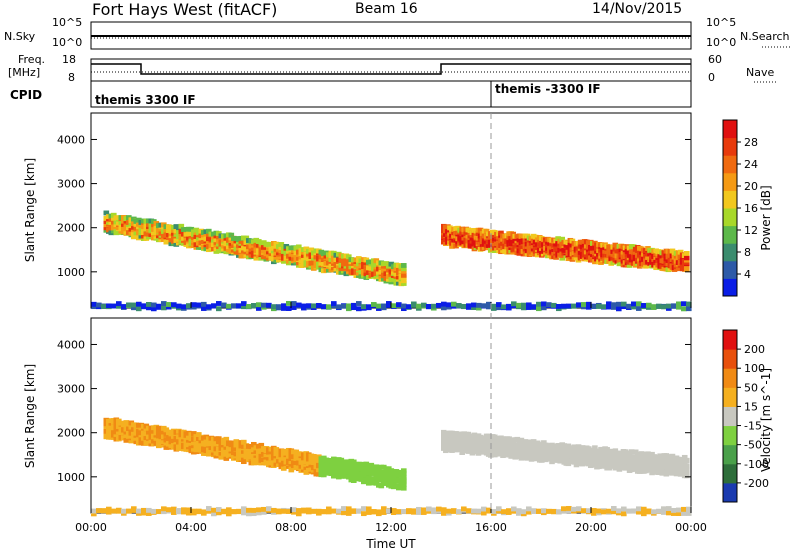 Image resolution: width=800 pixels, height=554 pixels. Describe the element at coordinates (756, 483) in the screenshot. I see `colorbar-tick-label: -200` at that location.